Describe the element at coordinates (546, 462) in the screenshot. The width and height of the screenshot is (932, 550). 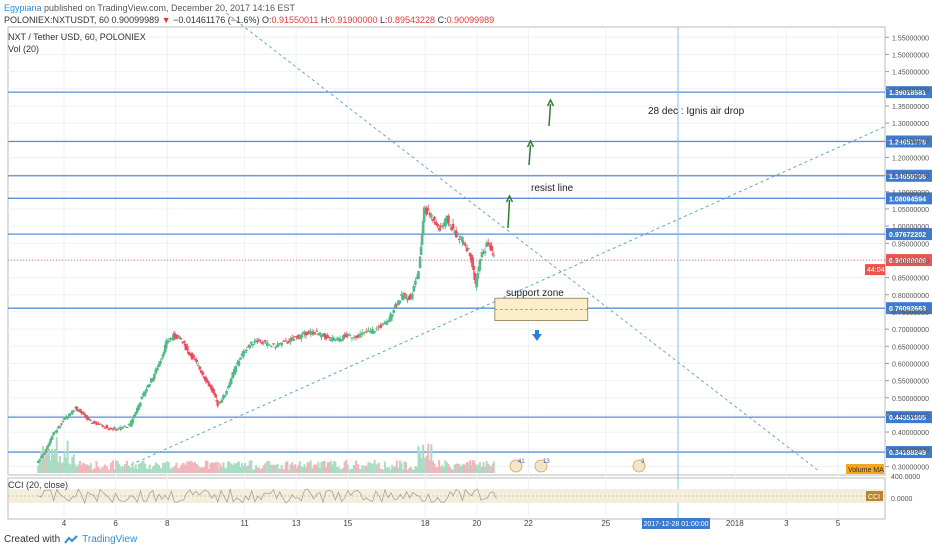
I see `event-badge-count: 13` at that location.